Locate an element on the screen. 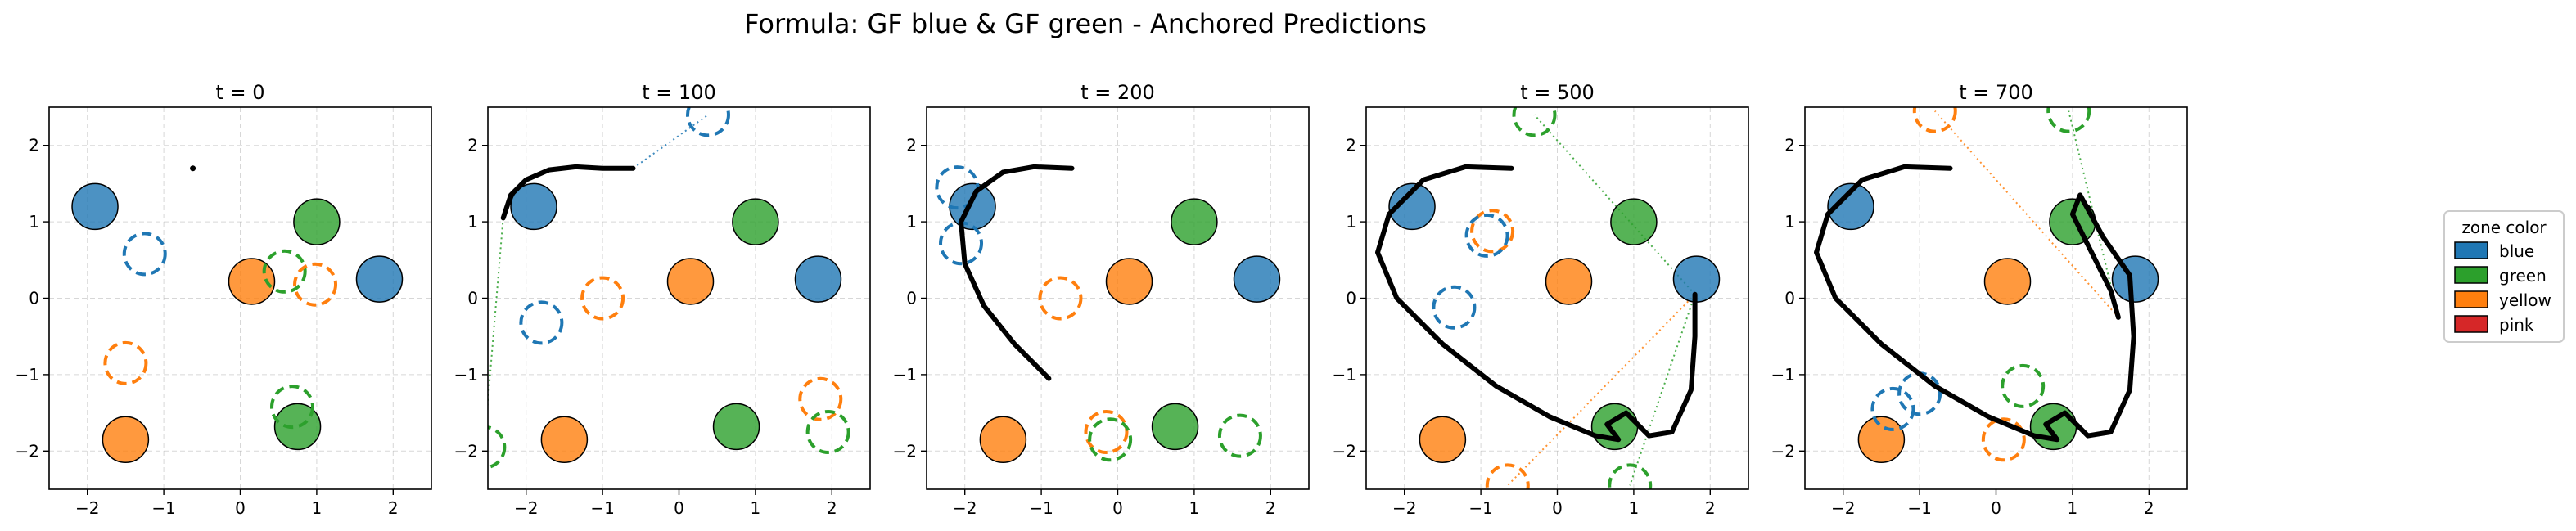  legend-entry-blue: blue is located at coordinates (2494, 251).